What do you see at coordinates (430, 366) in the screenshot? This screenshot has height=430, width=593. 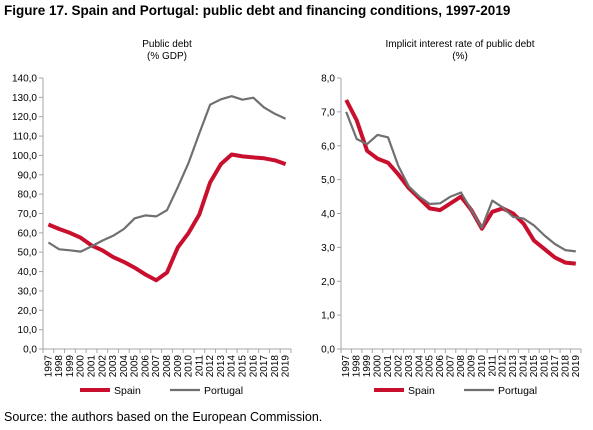 I see `rate-x-tick-label: 2005` at bounding box center [430, 366].